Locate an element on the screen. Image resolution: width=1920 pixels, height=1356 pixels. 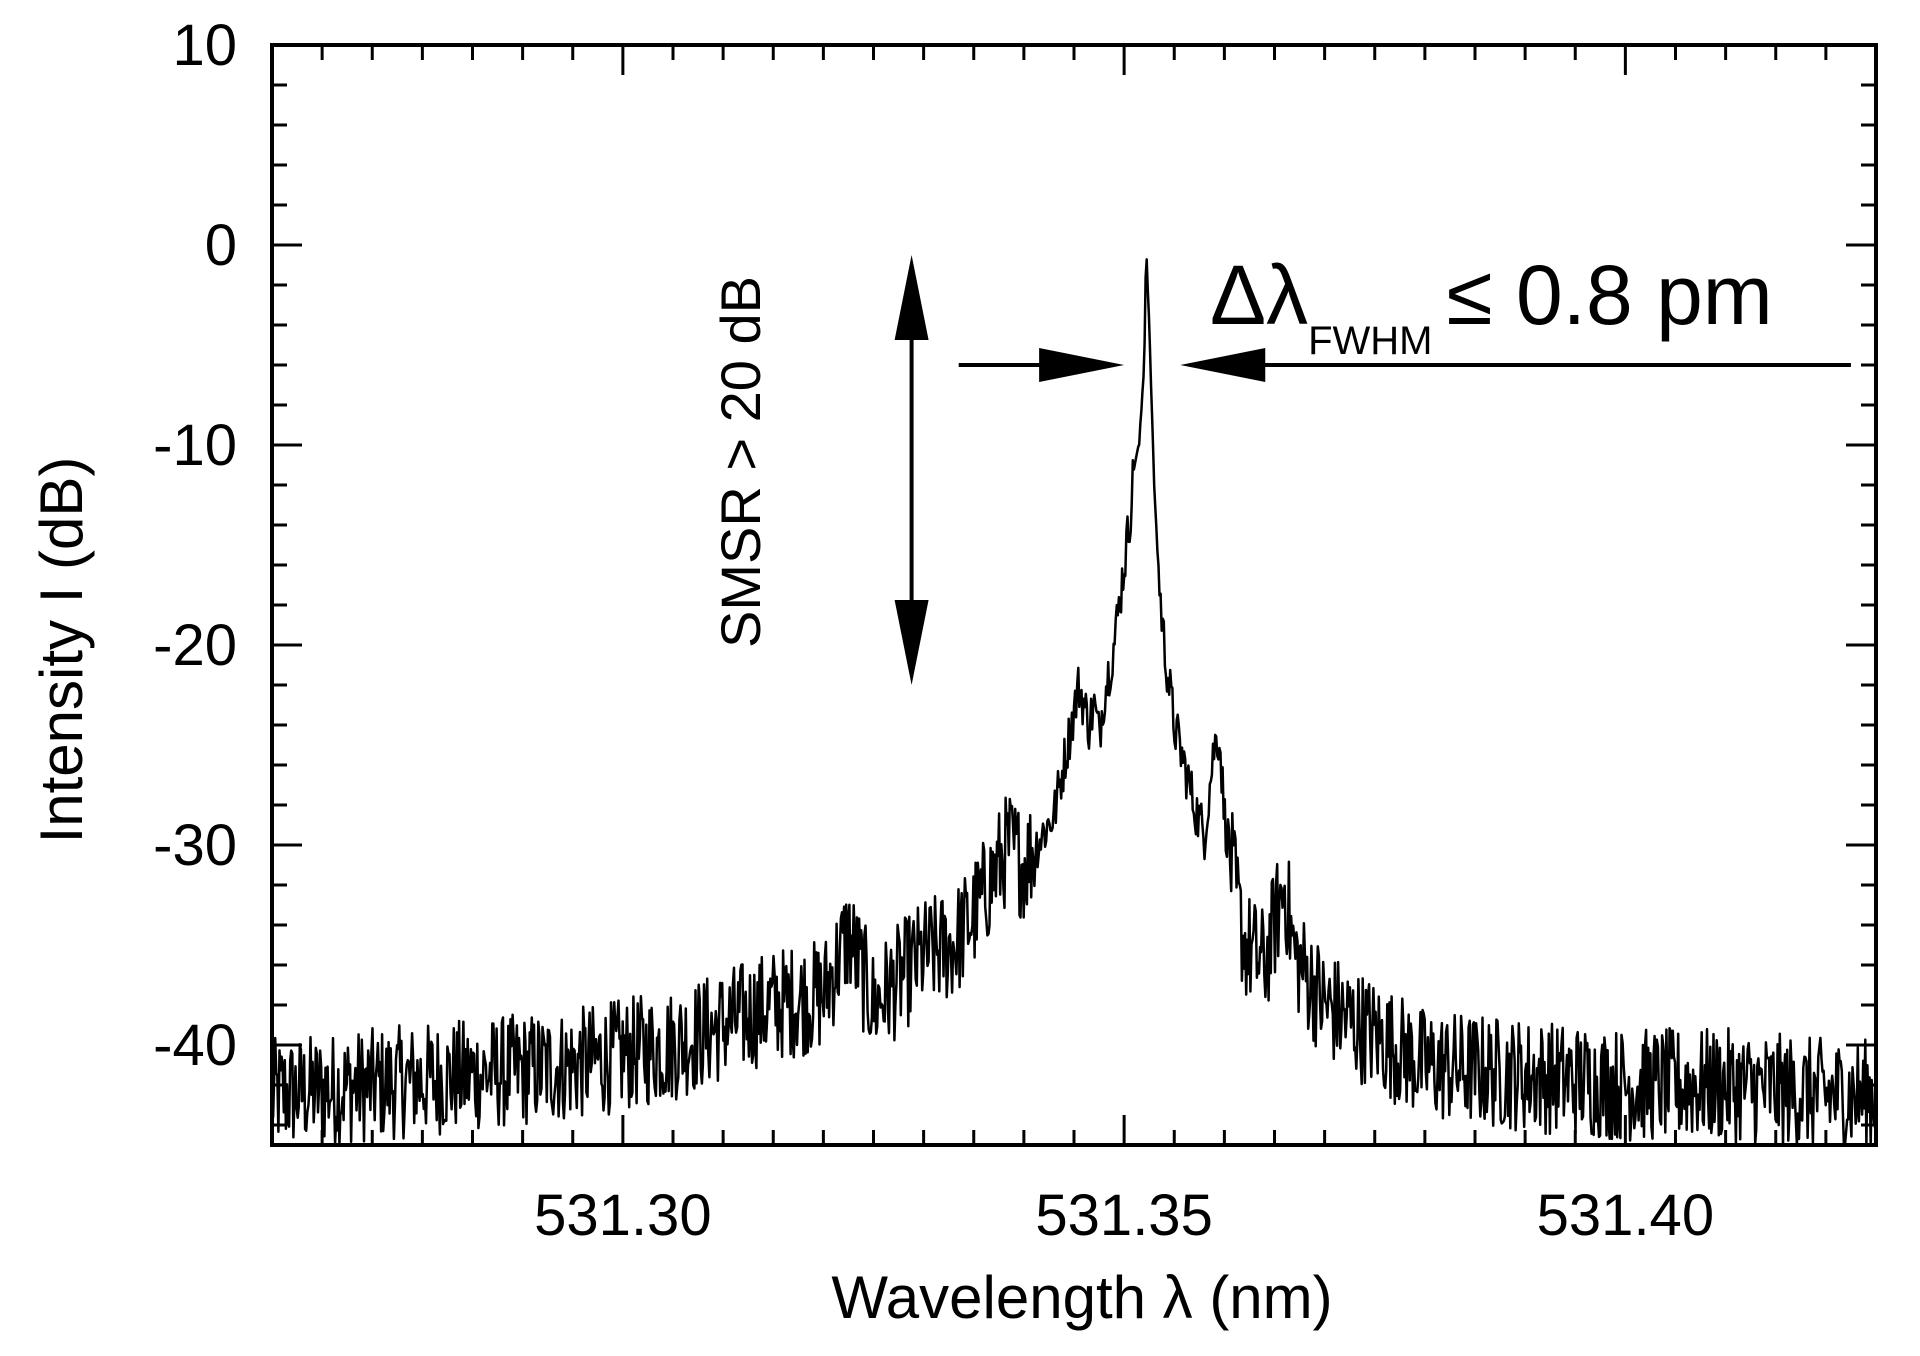
fwhm-left-arrow-head is located at coordinates (1082, 365).